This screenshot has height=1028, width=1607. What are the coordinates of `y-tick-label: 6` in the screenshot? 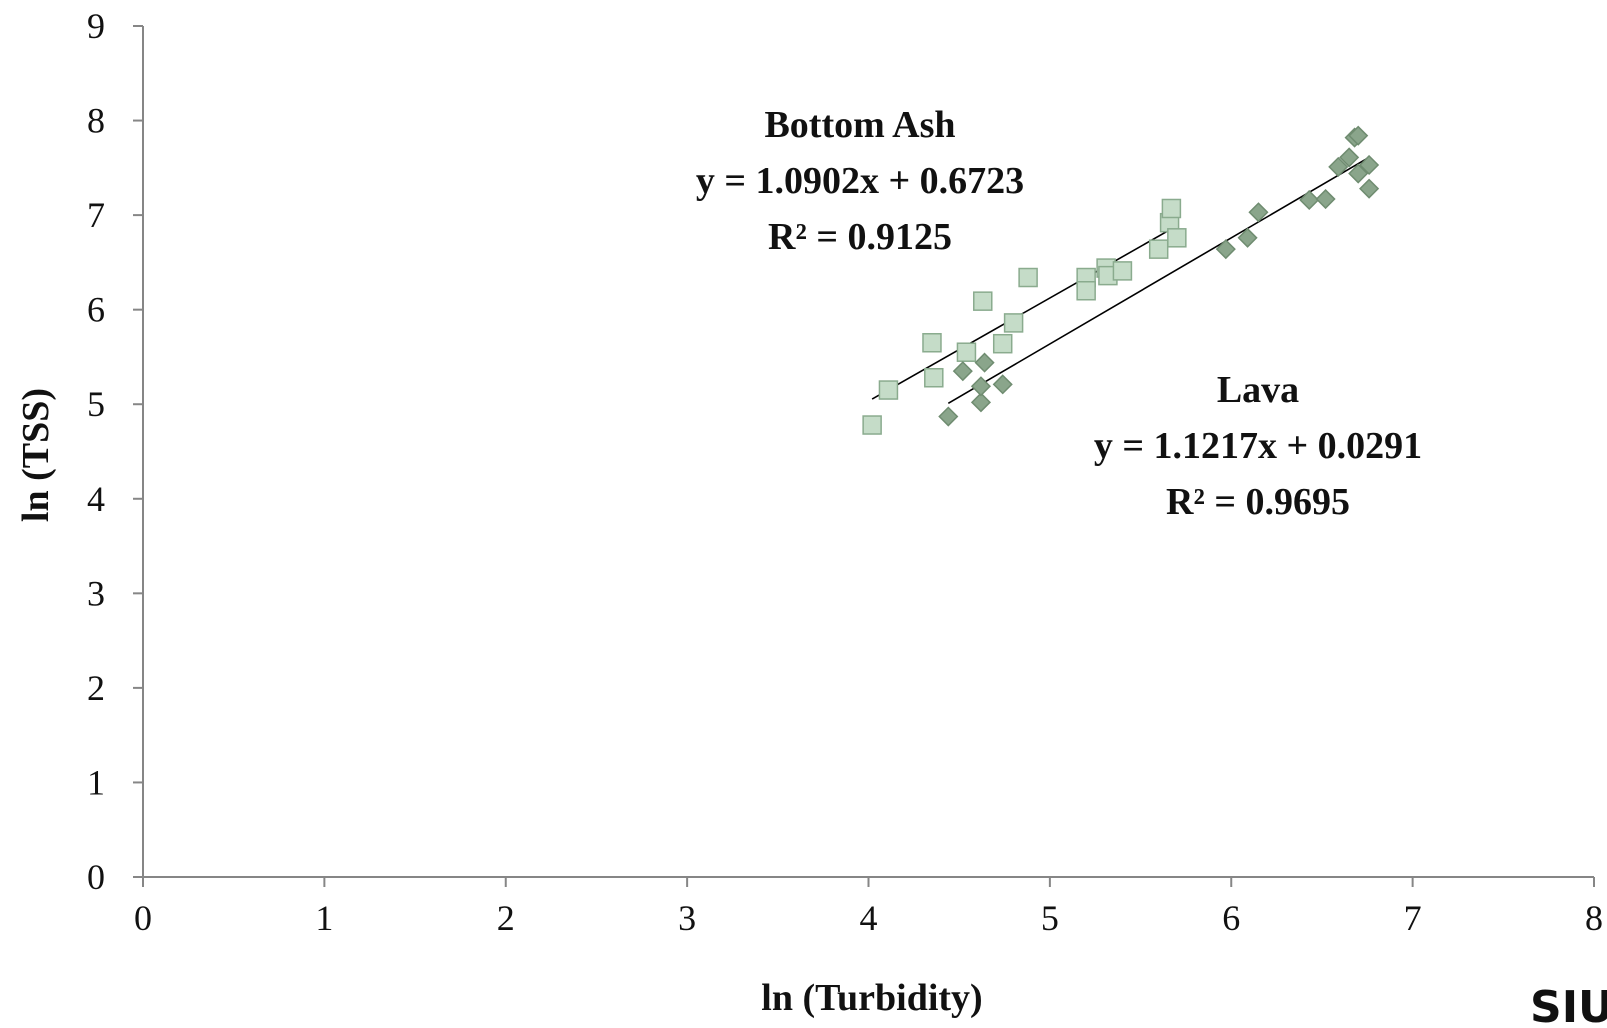 It's located at (96, 310).